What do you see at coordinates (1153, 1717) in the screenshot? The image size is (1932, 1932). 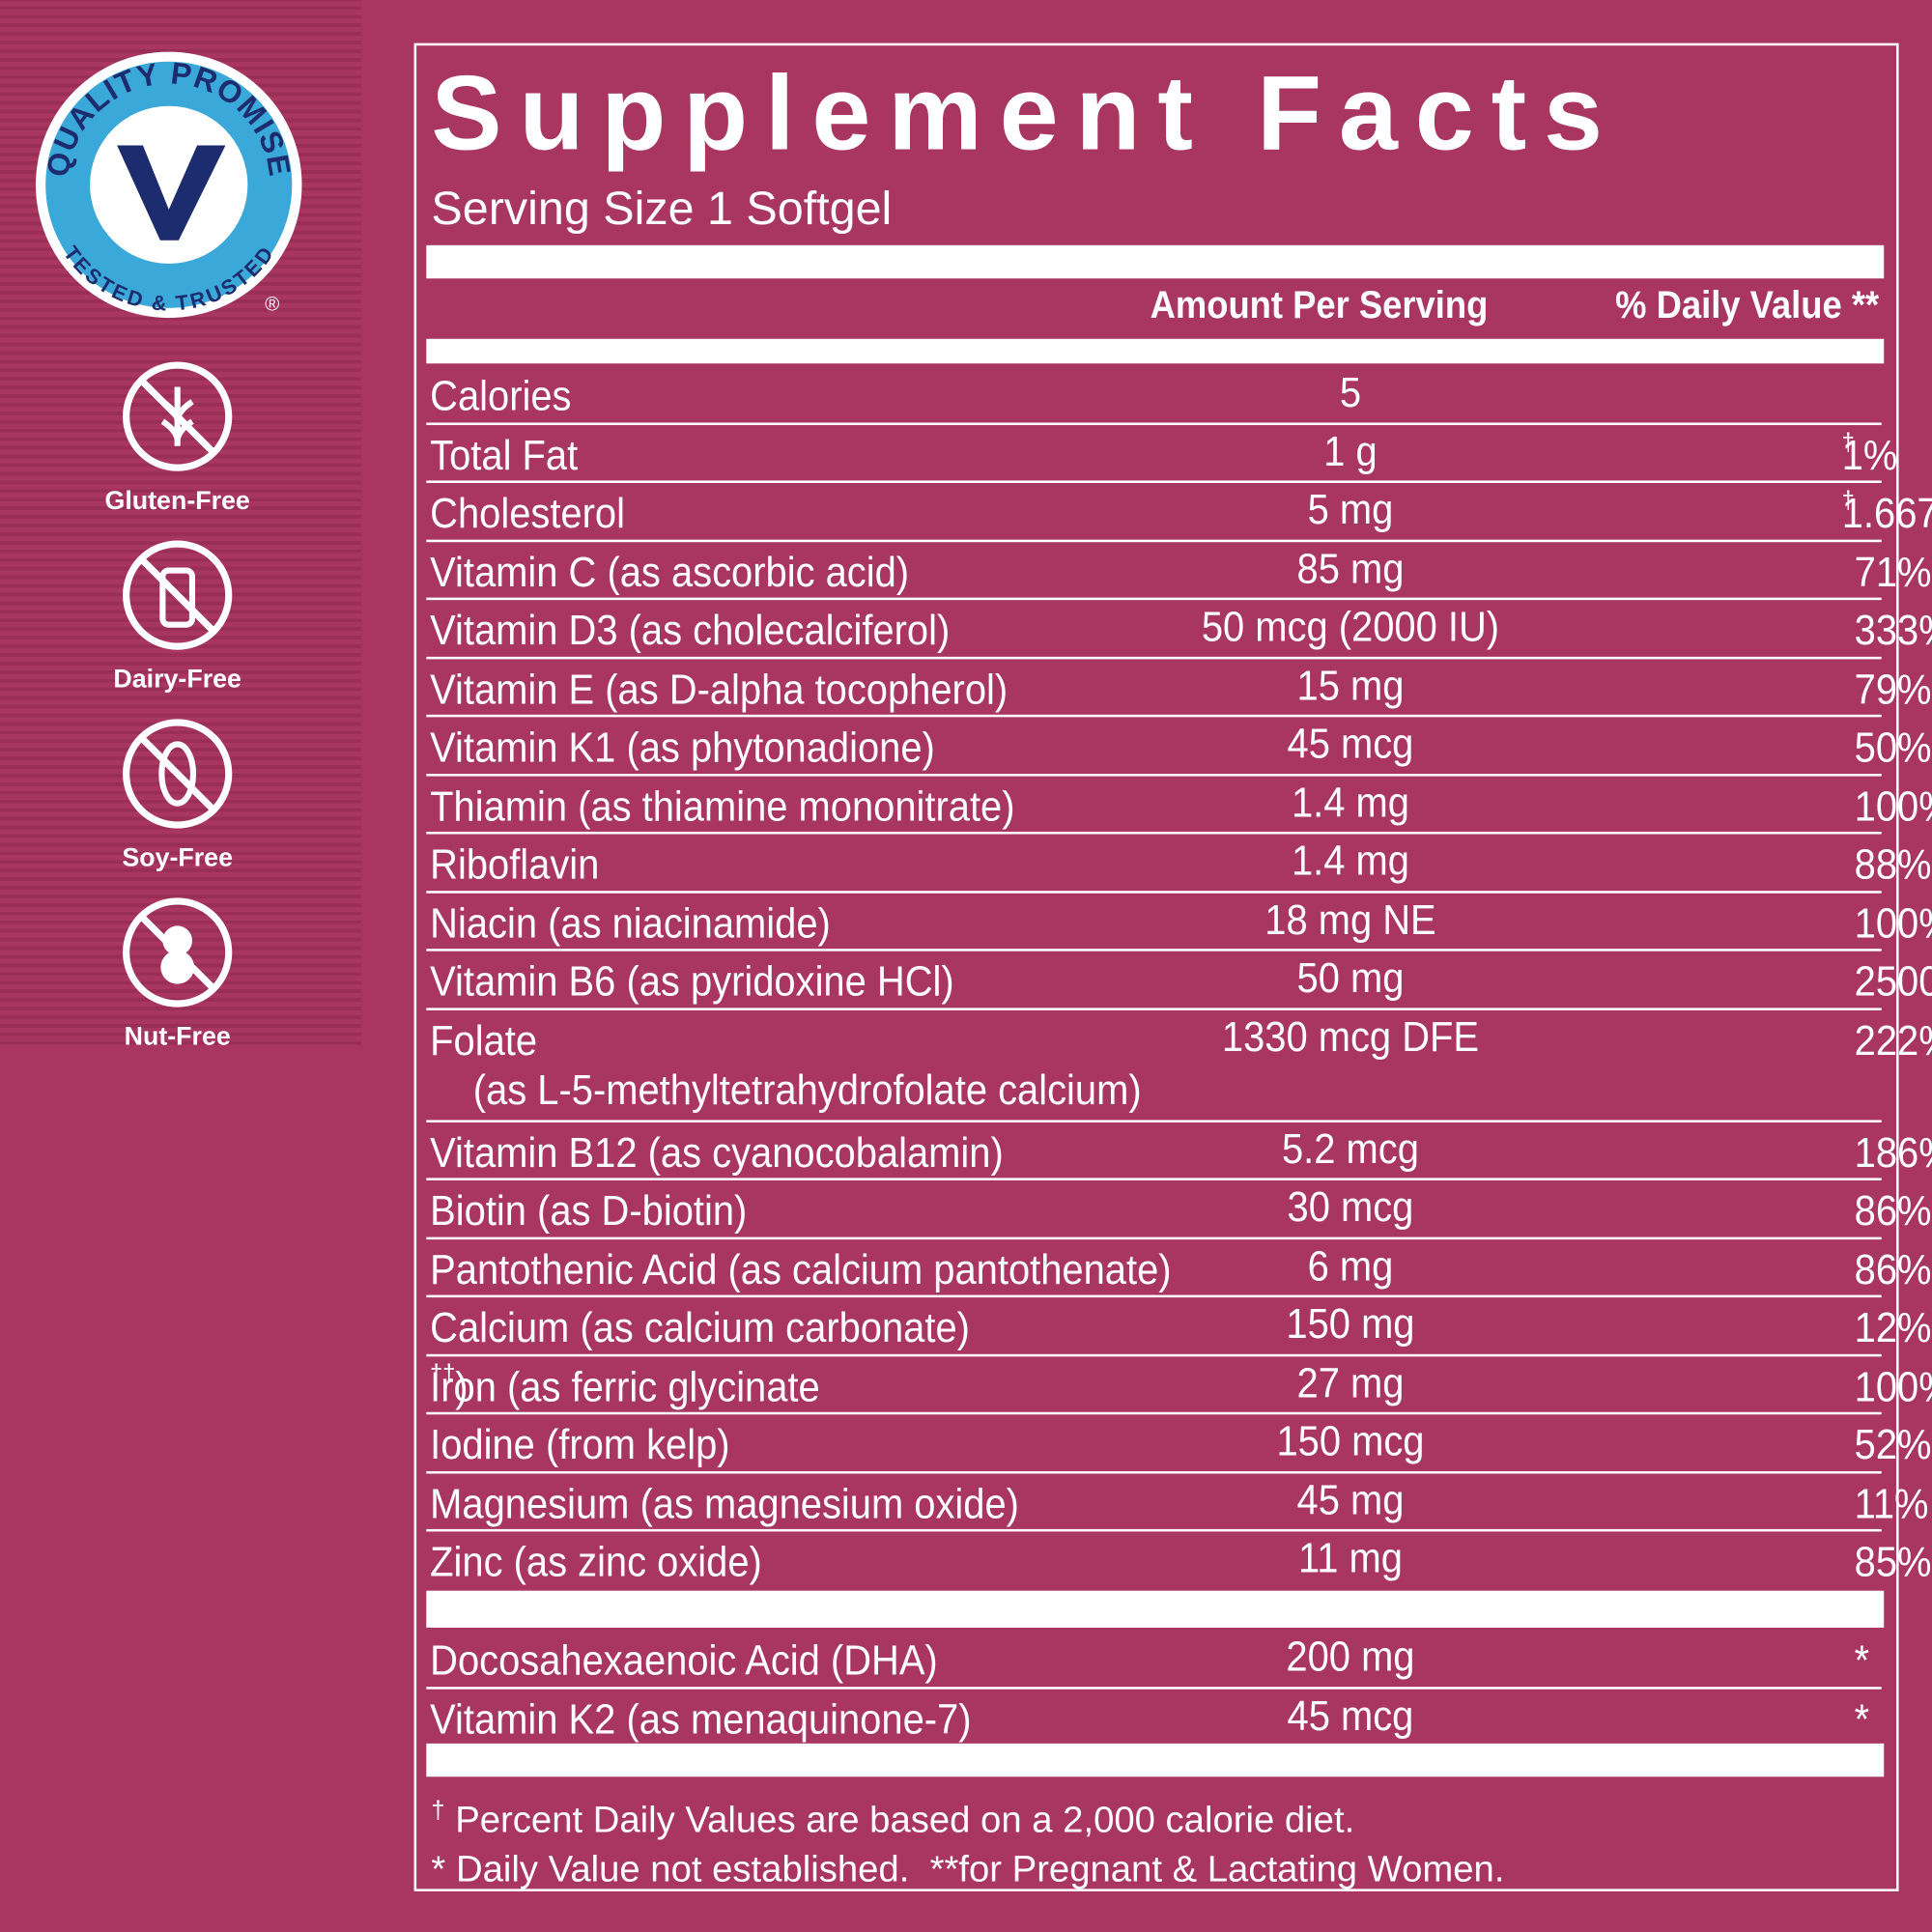 I see `nutrient-row: Vitamin K2 (as menaquinone-7) 45 mcg *` at bounding box center [1153, 1717].